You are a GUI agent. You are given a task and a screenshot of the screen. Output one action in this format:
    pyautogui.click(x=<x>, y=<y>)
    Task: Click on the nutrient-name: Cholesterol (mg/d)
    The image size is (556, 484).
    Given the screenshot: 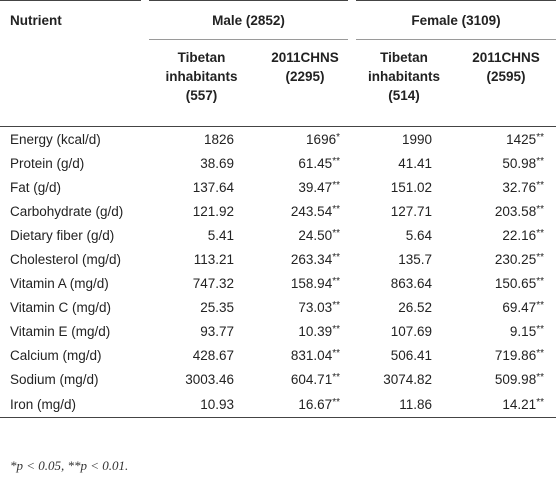 What is the action you would take?
    pyautogui.click(x=66, y=259)
    